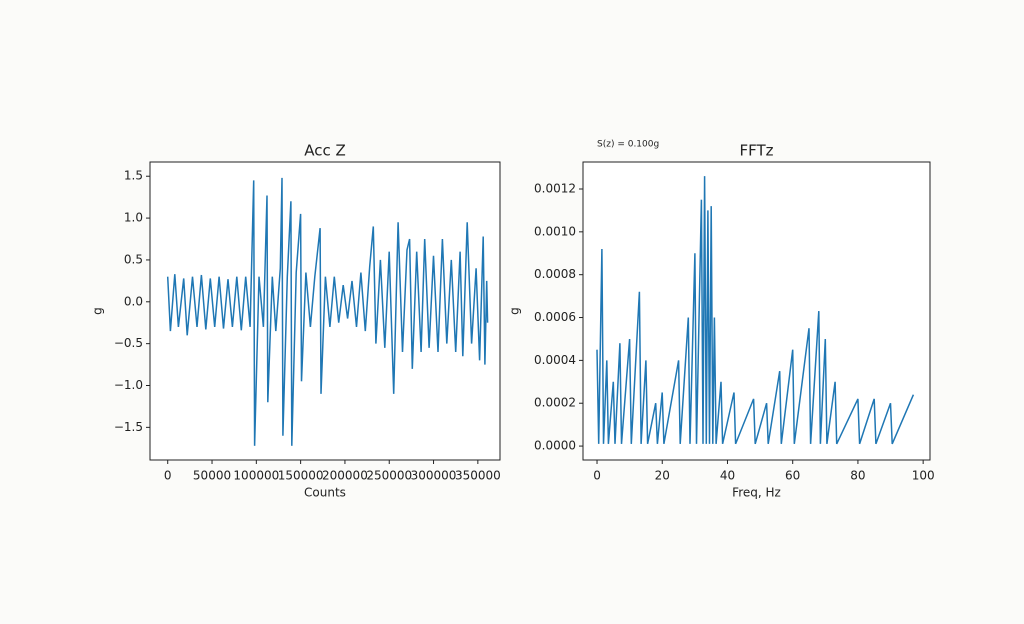 The width and height of the screenshot is (1024, 624). Describe the element at coordinates (345, 476) in the screenshot. I see `x-tick-label: 200000` at that location.